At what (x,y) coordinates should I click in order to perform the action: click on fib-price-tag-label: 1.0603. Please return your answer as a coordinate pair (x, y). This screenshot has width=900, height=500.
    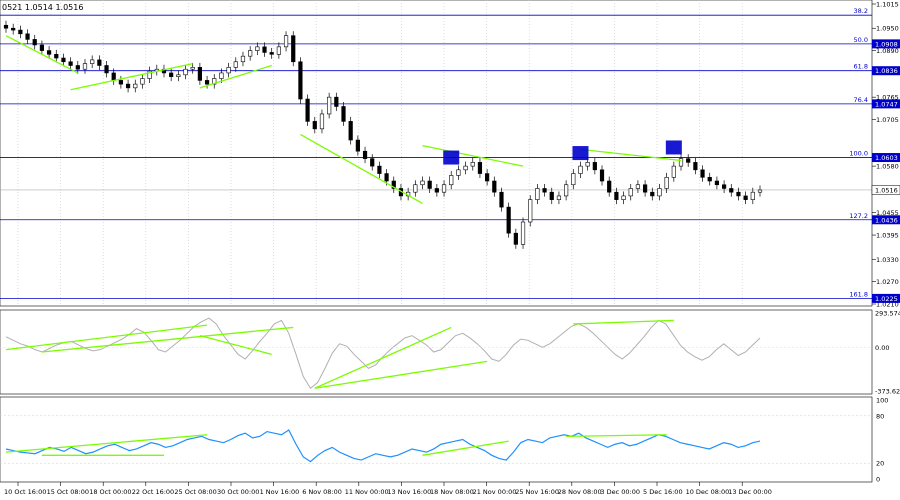
    Looking at the image, I should click on (886, 158).